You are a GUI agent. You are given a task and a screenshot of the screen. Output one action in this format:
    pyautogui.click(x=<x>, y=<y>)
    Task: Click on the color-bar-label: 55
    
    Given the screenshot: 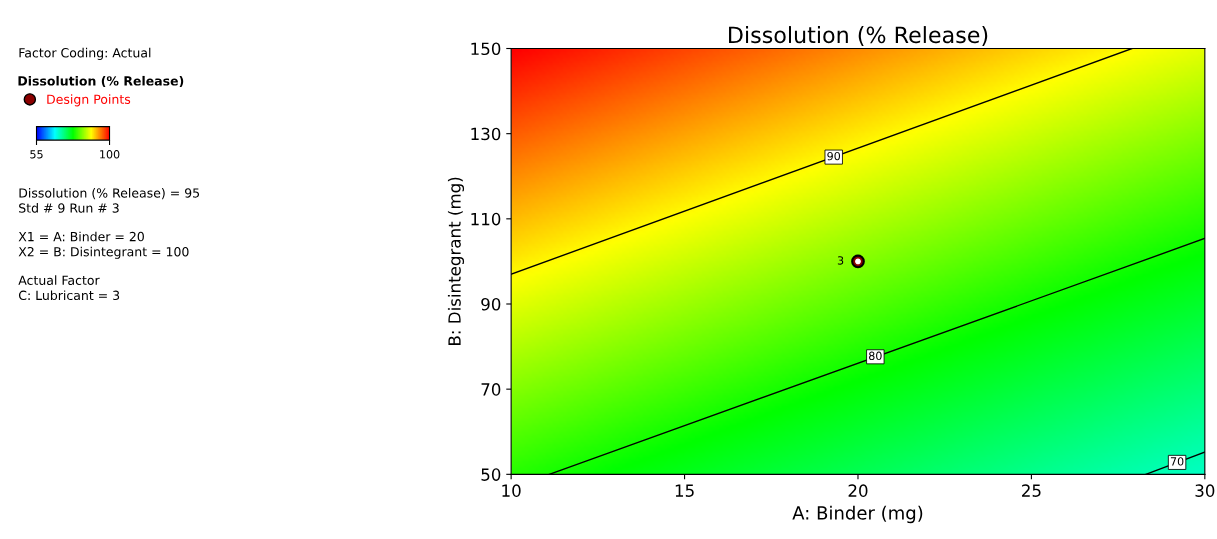 What is the action you would take?
    pyautogui.click(x=36, y=154)
    